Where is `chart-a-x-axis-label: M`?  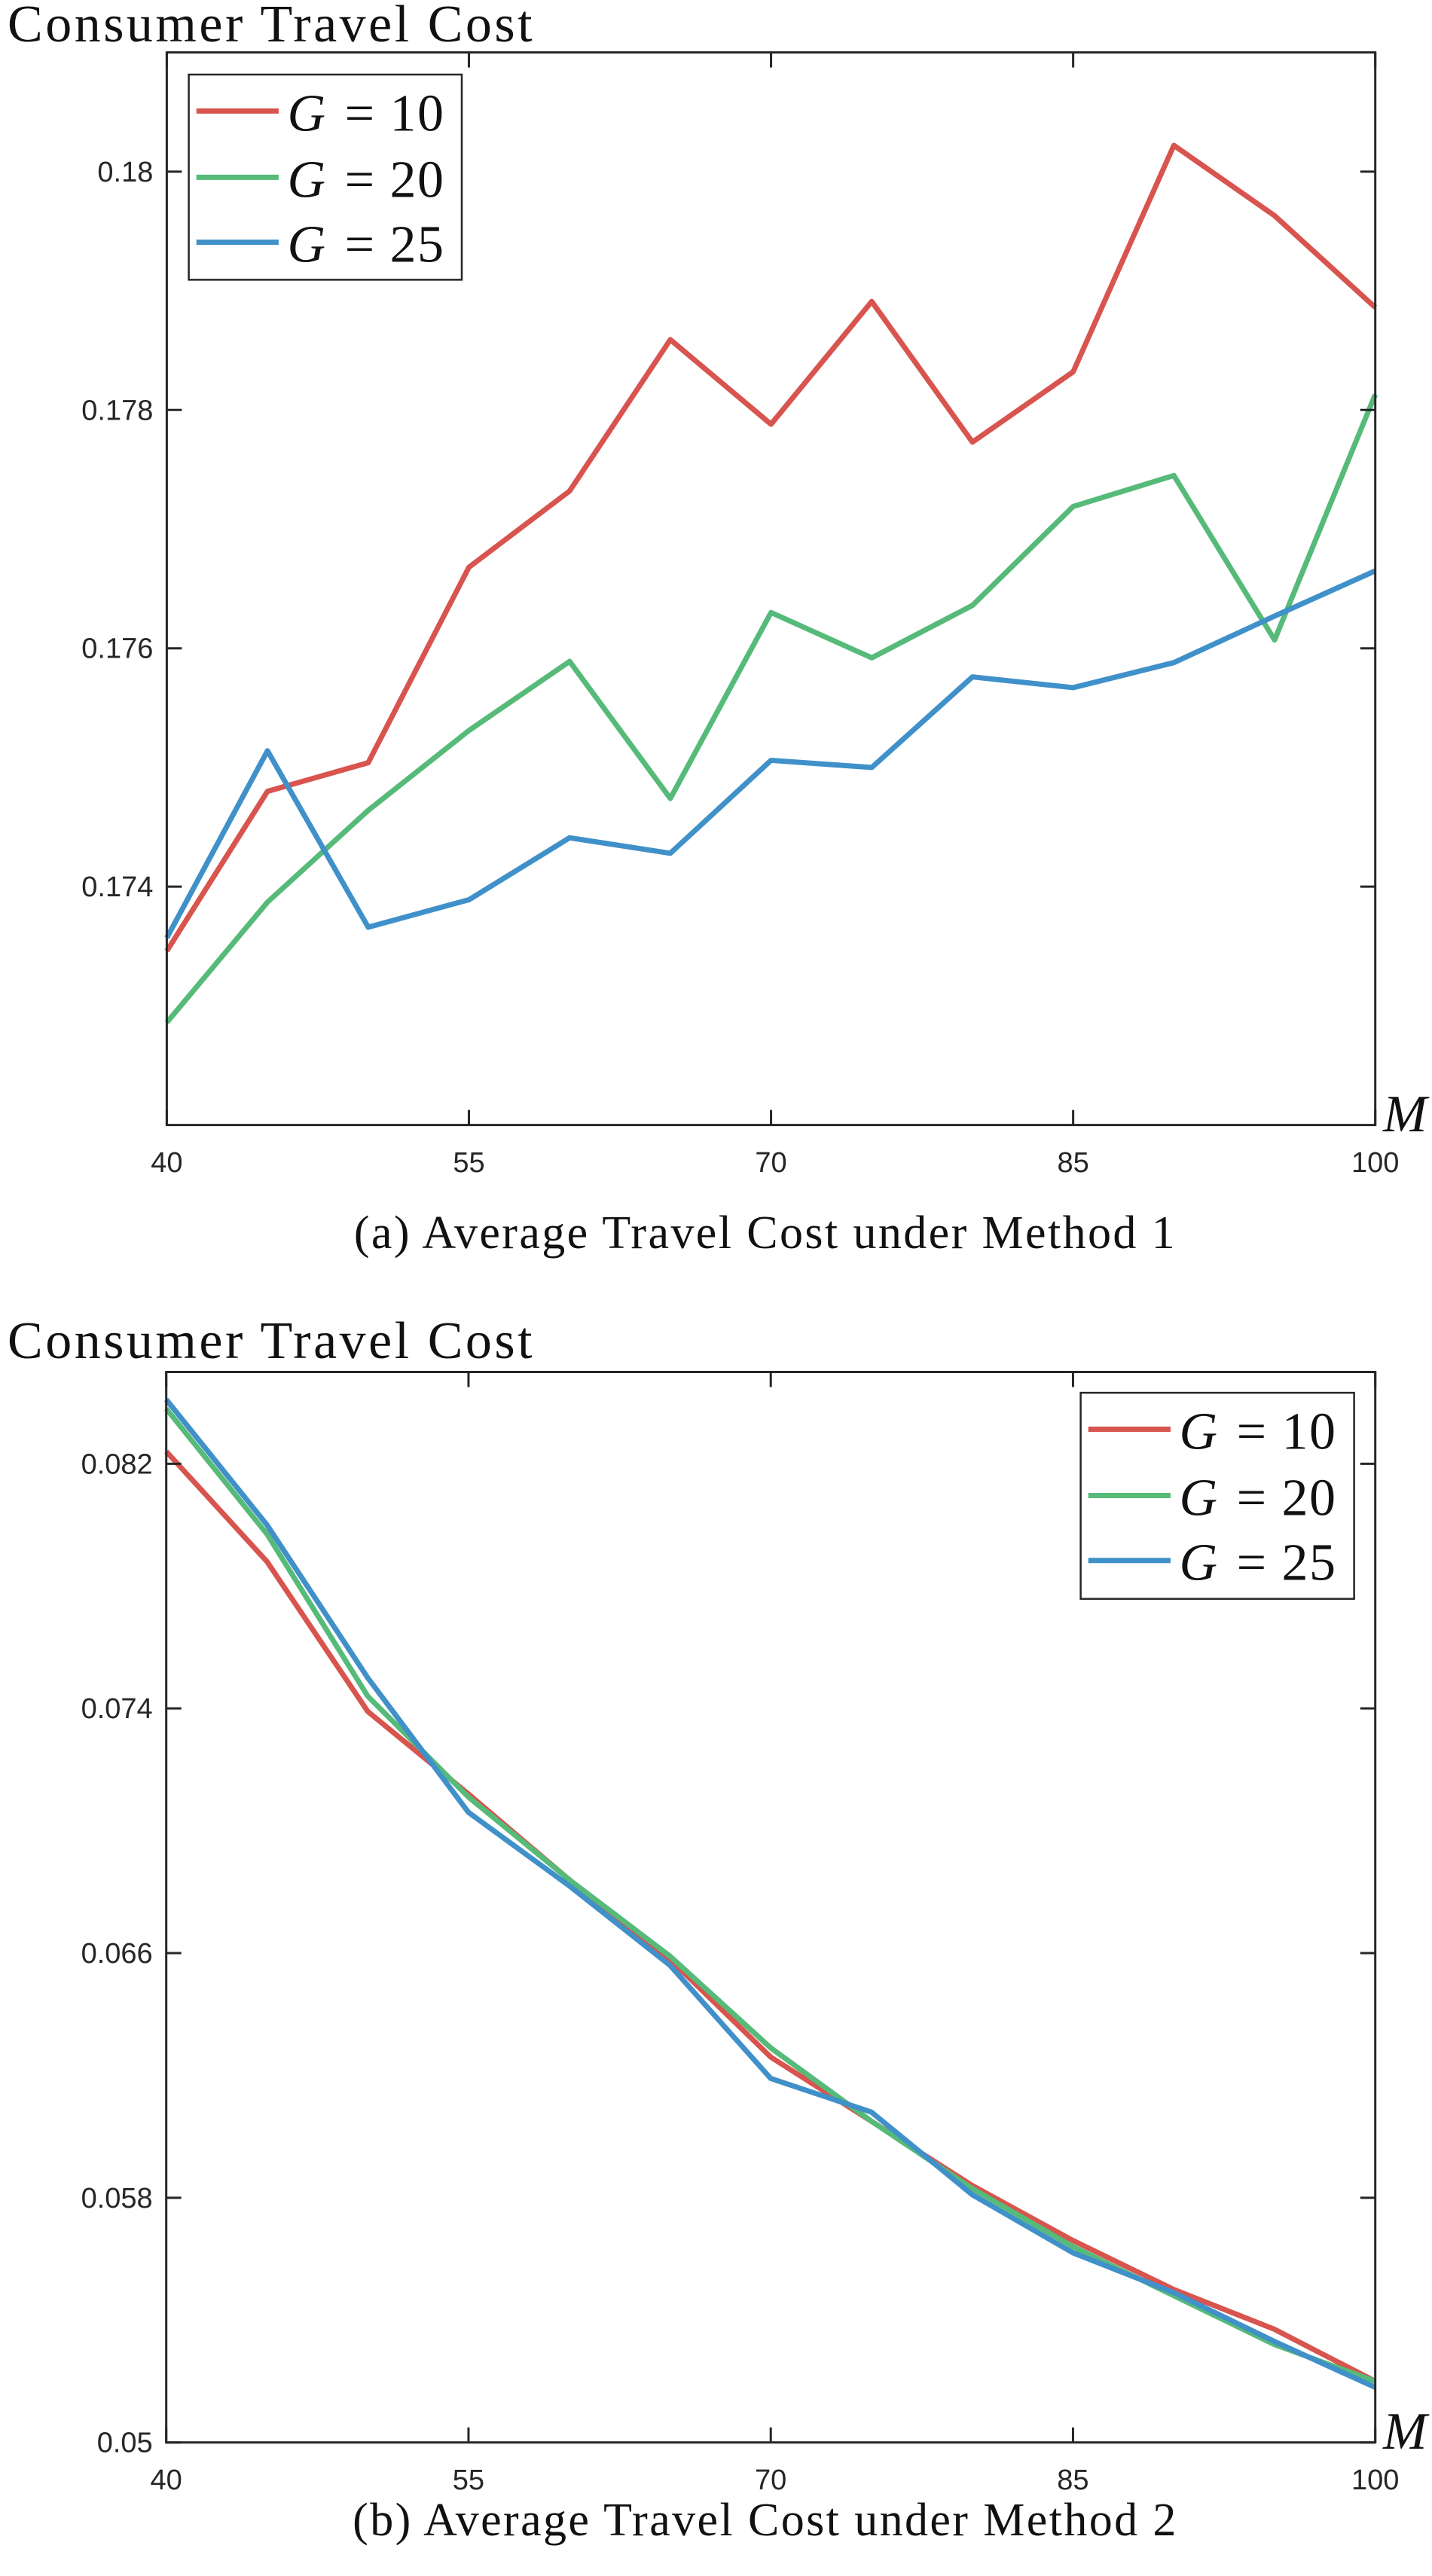
chart-a-x-axis-label: M is located at coordinates (1406, 1114).